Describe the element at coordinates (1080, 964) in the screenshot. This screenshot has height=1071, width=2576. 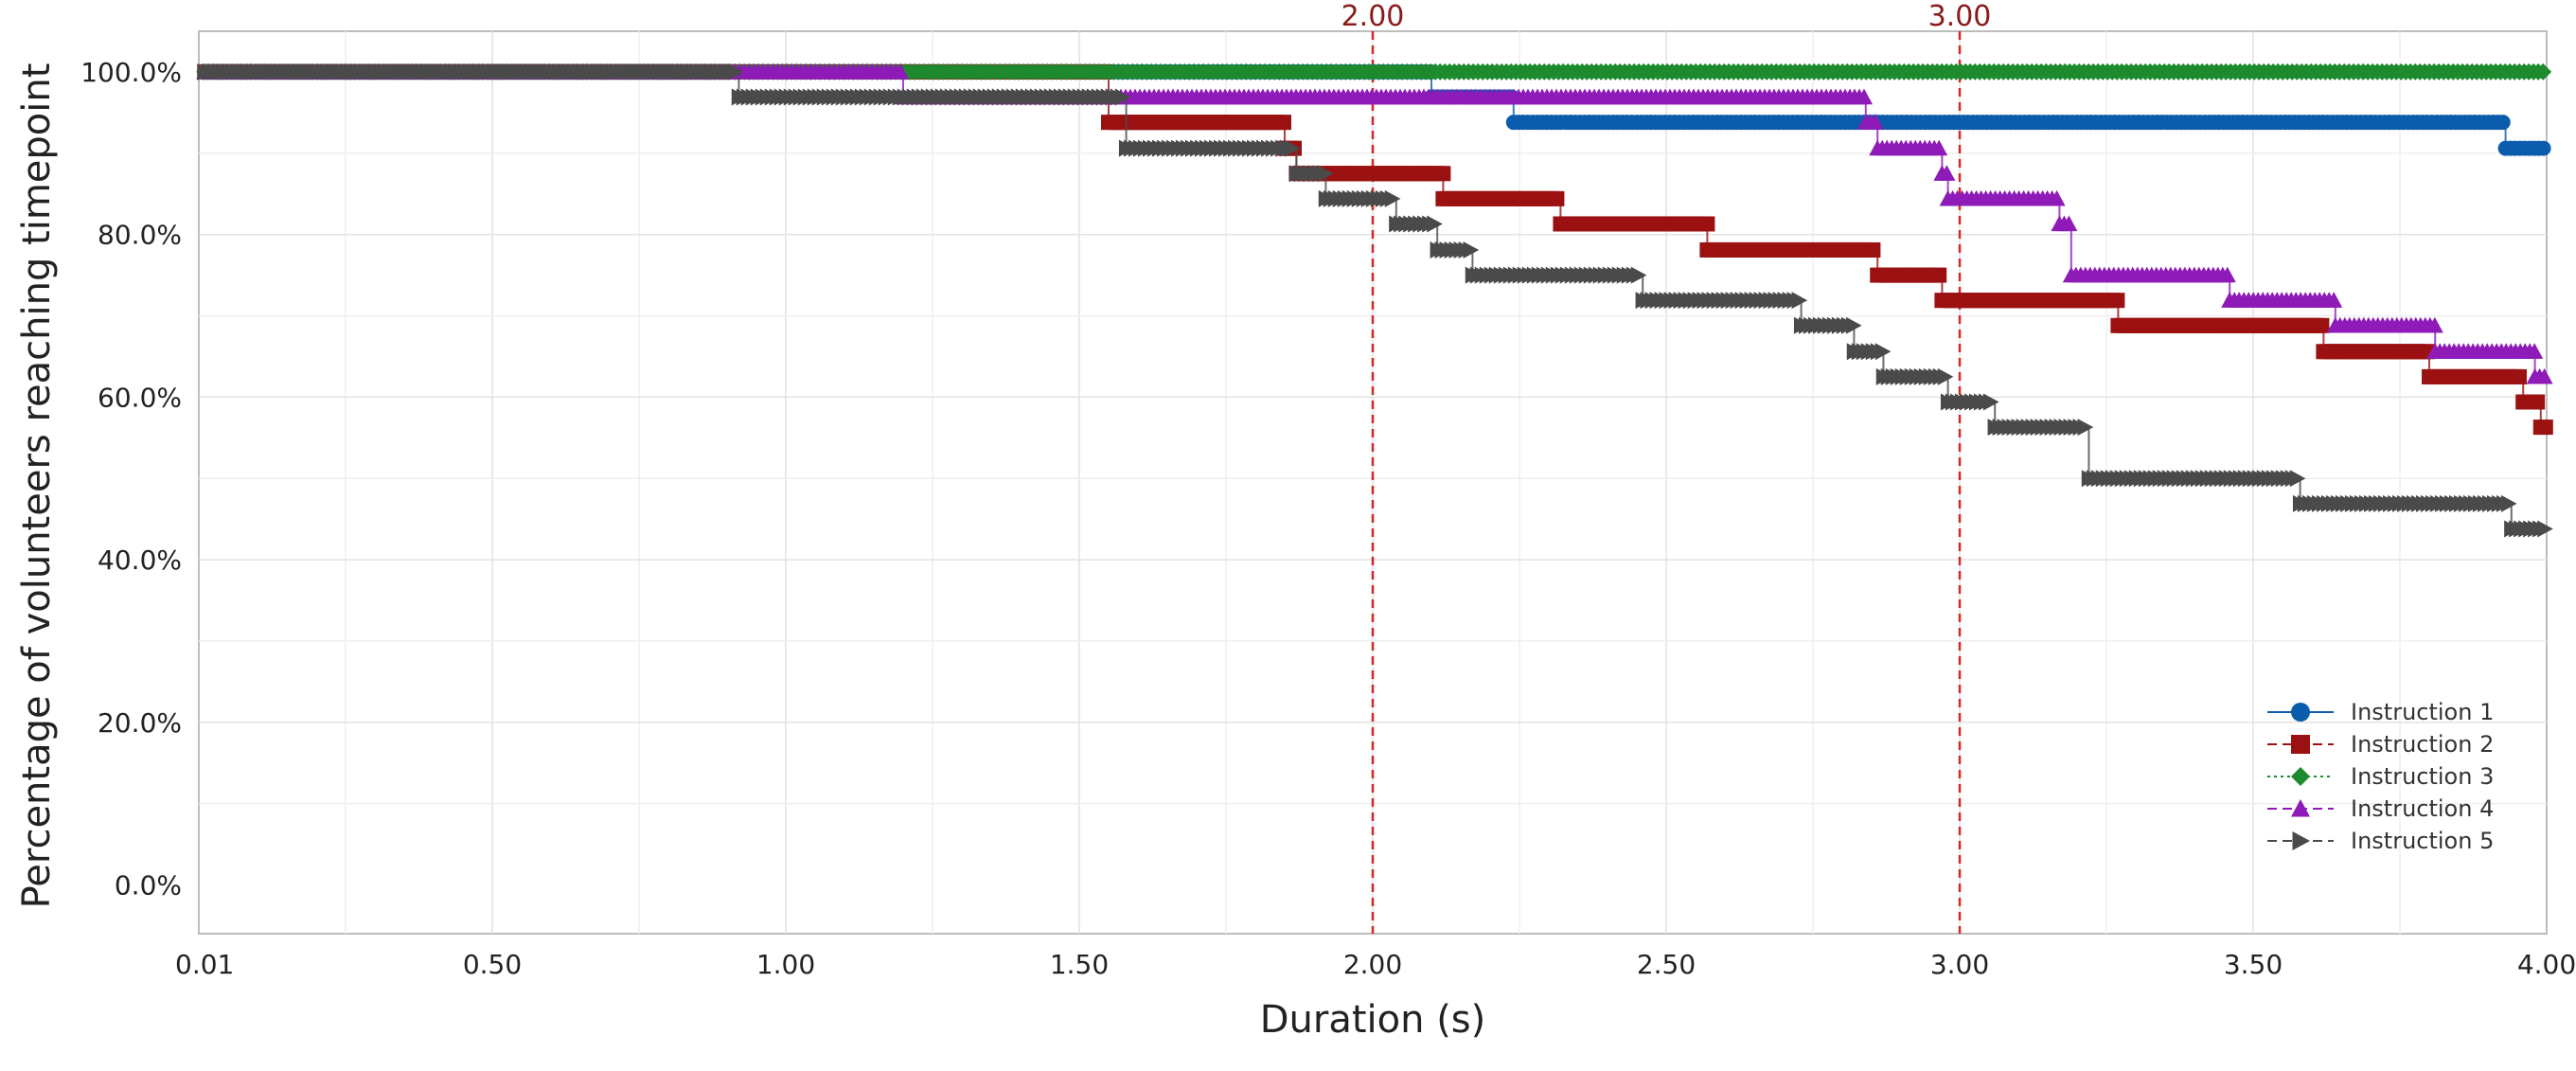
I see `x-tick-label: 1.50` at that location.